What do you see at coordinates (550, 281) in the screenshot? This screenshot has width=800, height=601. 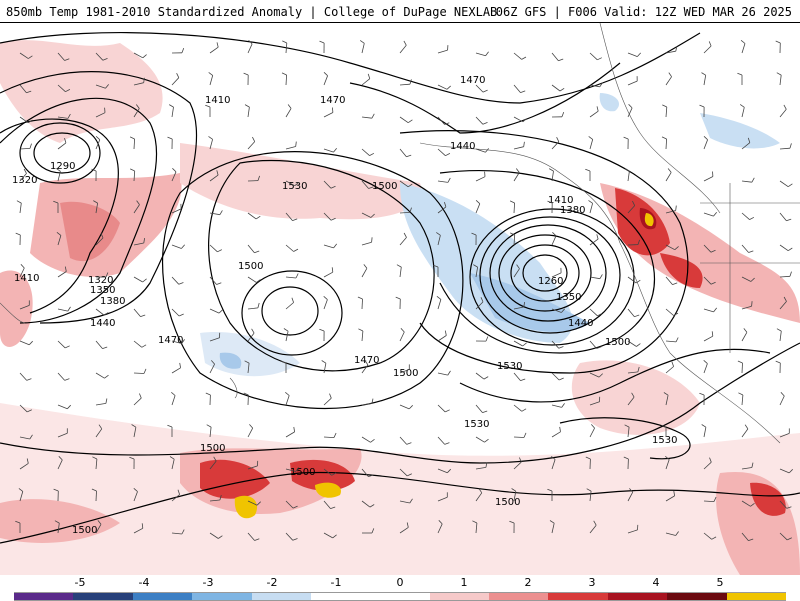 I see `contour-label: 1260` at bounding box center [550, 281].